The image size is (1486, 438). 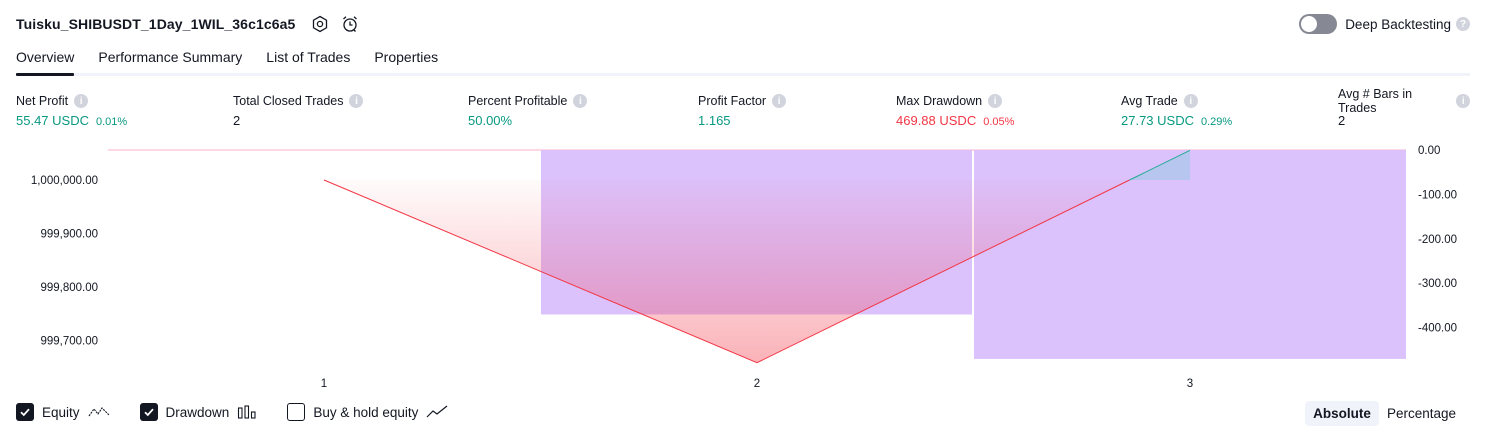 I want to click on stat-label: Total Closed Trades, so click(x=288, y=101).